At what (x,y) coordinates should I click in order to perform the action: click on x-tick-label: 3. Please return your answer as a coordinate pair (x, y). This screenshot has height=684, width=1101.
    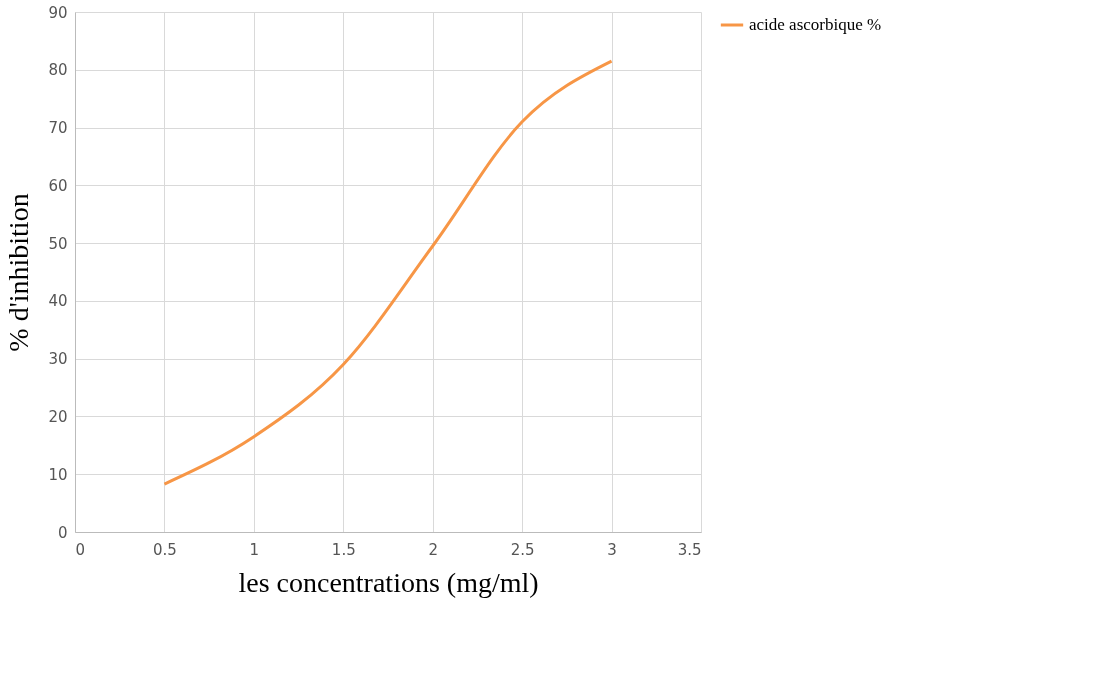
    Looking at the image, I should click on (612, 549).